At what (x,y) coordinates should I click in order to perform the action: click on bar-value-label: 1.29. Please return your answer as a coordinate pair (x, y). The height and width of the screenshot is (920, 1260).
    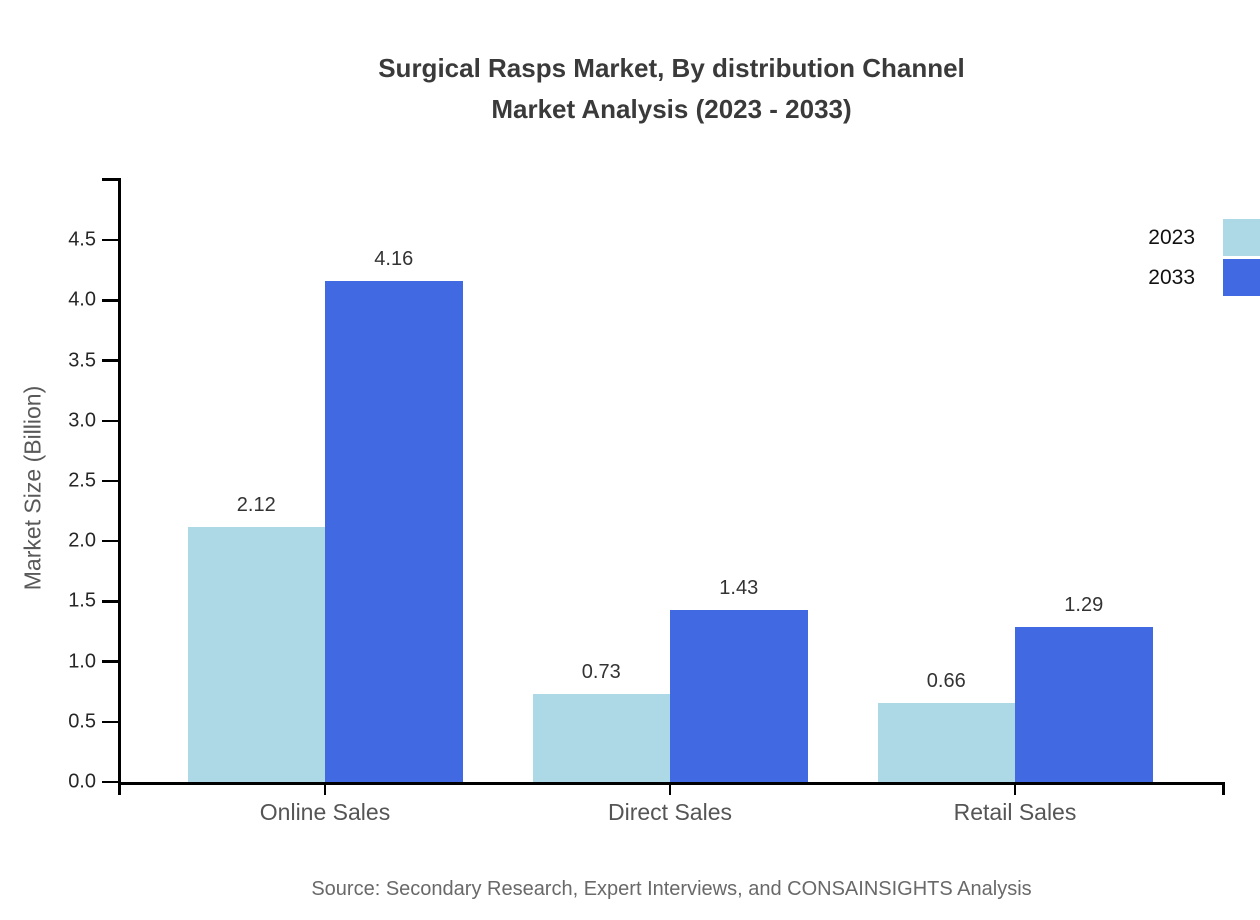
    Looking at the image, I should click on (1084, 604).